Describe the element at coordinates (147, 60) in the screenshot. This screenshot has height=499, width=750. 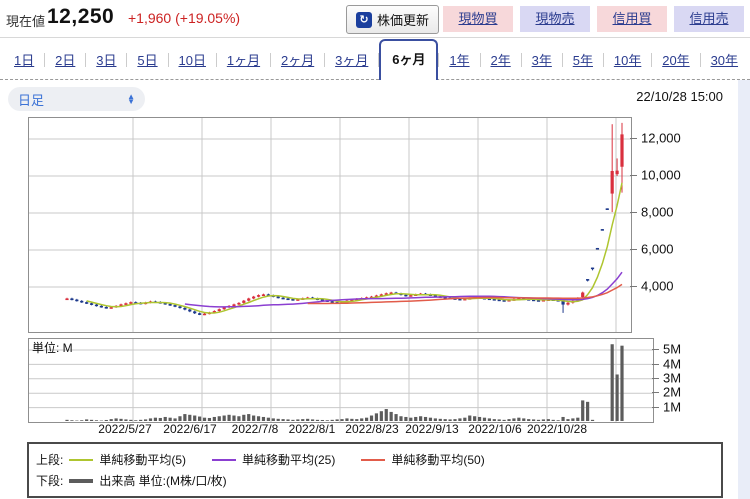
I see `tab-5日: 5日` at that location.